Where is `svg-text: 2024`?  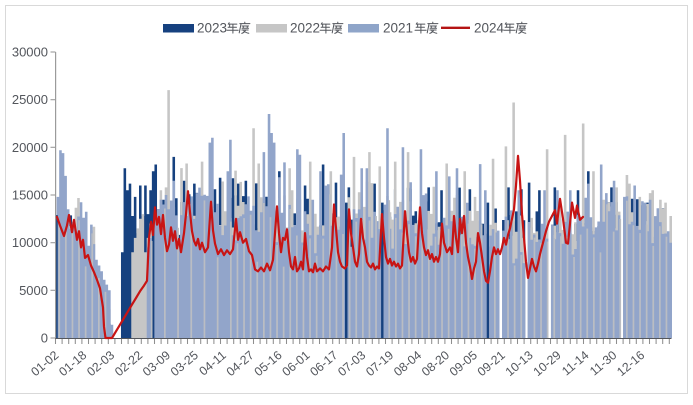
svg-text: 2024 is located at coordinates (489, 28).